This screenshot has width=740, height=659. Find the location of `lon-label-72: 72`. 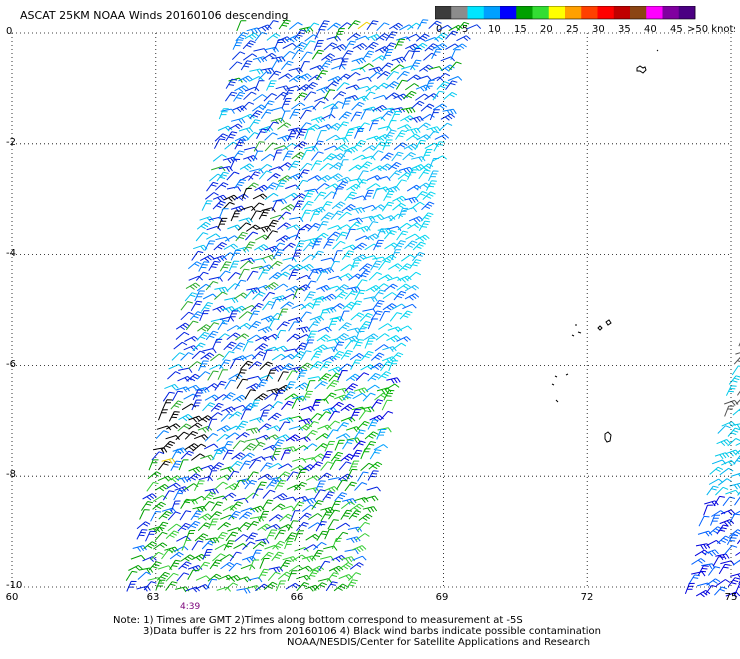

lon-label-72: 72 is located at coordinates (587, 598).